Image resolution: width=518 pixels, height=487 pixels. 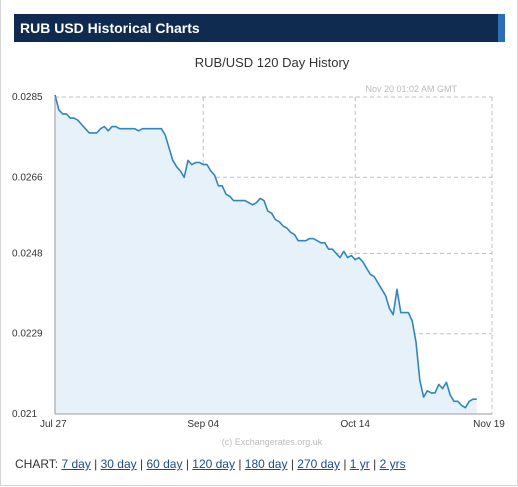 What do you see at coordinates (53, 424) in the screenshot?
I see `x-tick-label: Jul 27` at bounding box center [53, 424].